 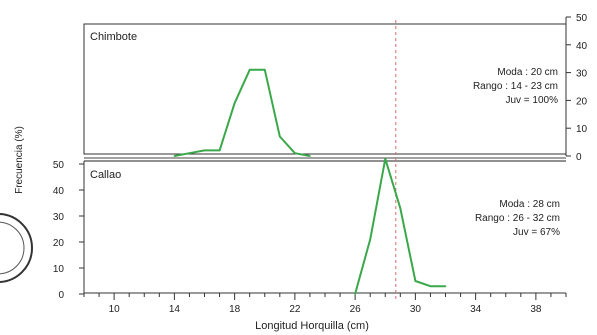 What do you see at coordinates (69, 230) in the screenshot?
I see `bottom-panel-y-axis: 0 10 20 30 40 50` at bounding box center [69, 230].